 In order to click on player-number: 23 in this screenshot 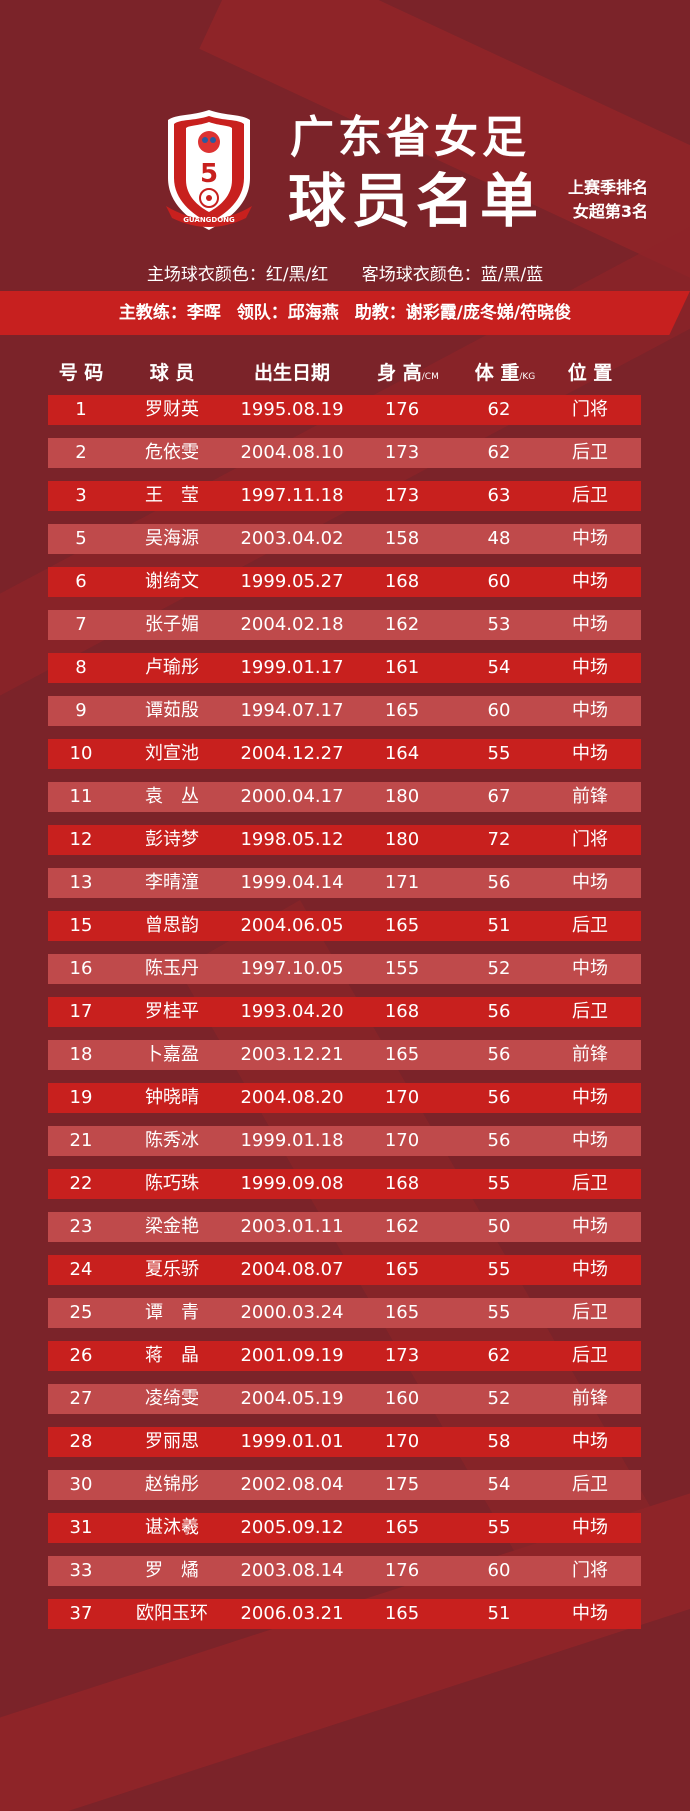, I will do `click(81, 1226)`.